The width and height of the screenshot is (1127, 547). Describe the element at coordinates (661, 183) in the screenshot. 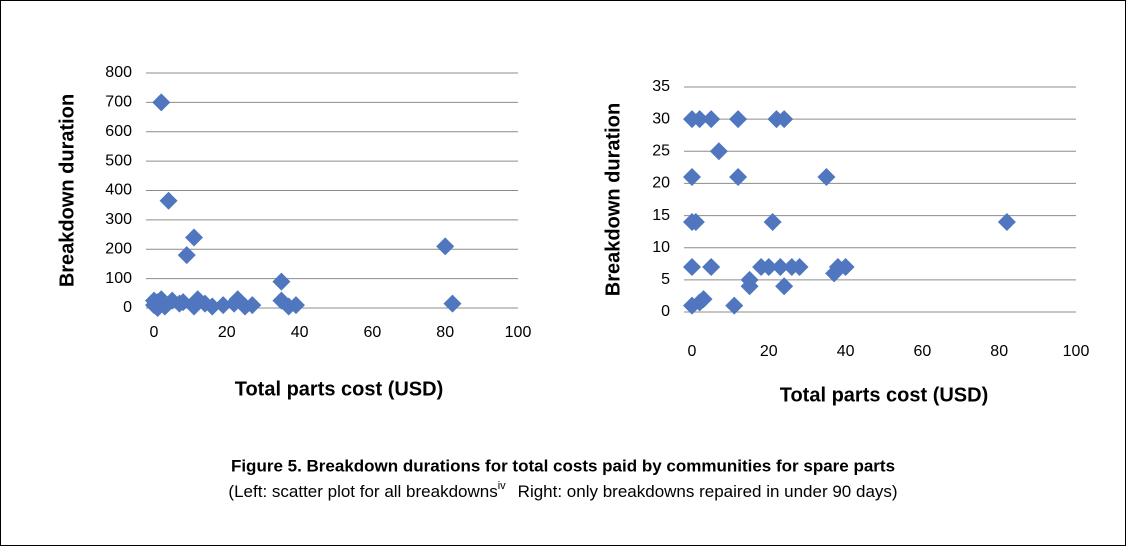

I see `y-tick-label: 20` at that location.